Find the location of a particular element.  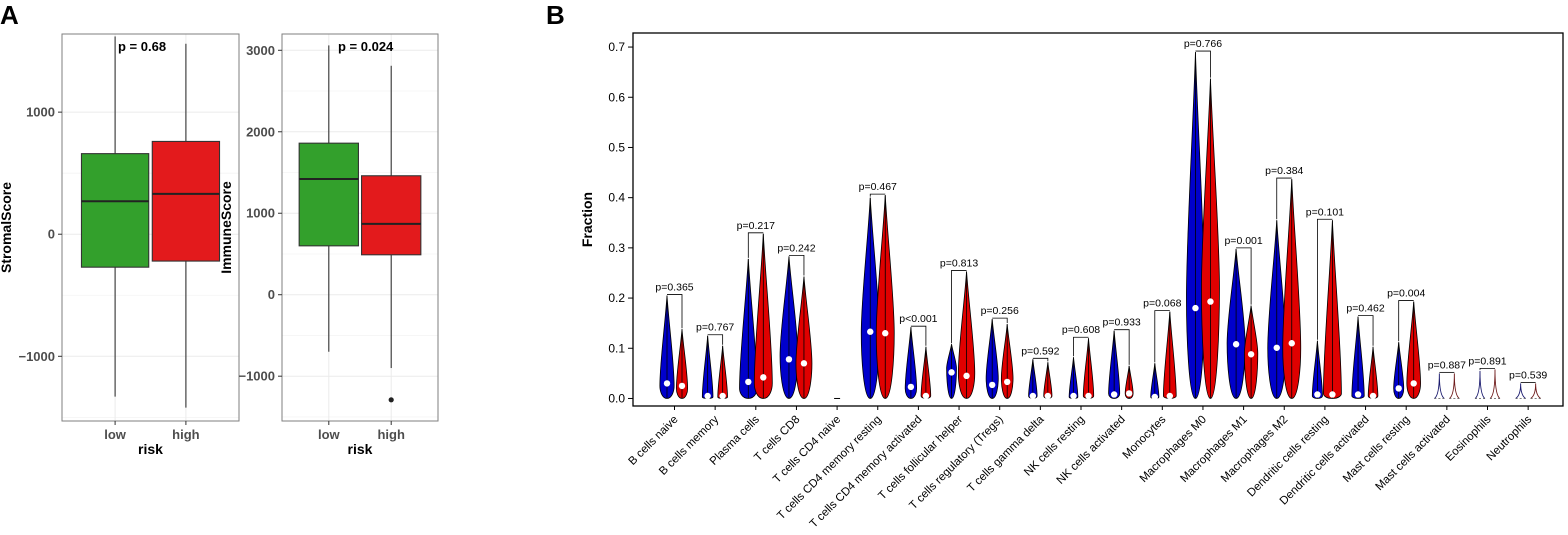

y-tick-label: 0.3 is located at coordinates (616, 248).